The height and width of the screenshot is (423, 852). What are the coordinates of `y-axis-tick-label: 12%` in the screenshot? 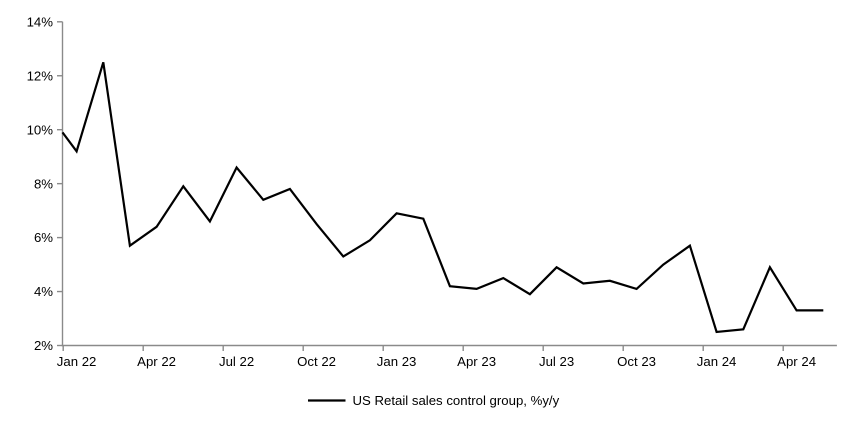 It's located at (40, 75).